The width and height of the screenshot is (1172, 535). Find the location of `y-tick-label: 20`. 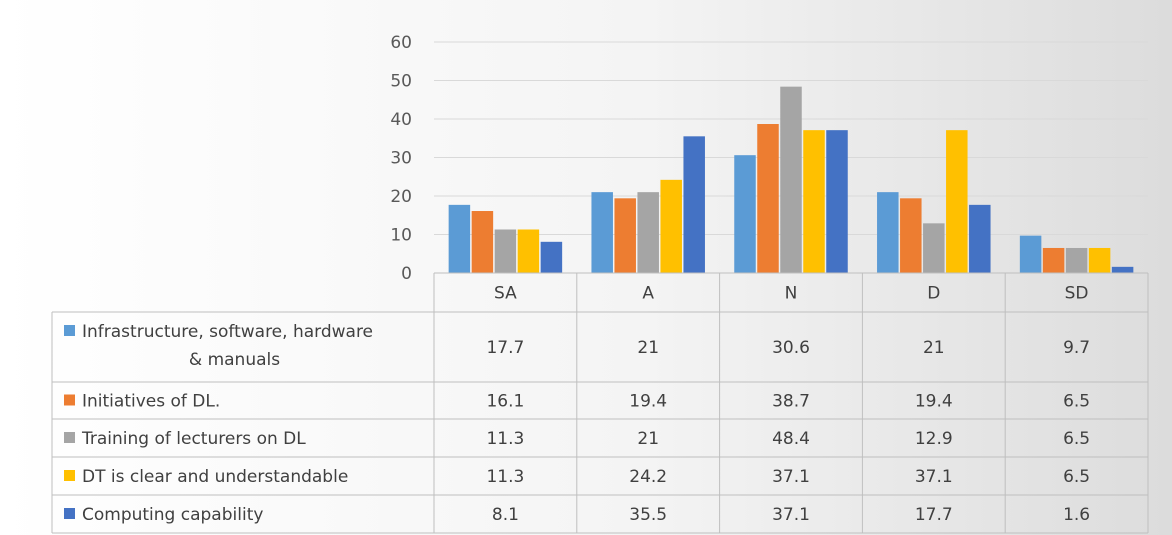

y-tick-label: 20 is located at coordinates (401, 197).